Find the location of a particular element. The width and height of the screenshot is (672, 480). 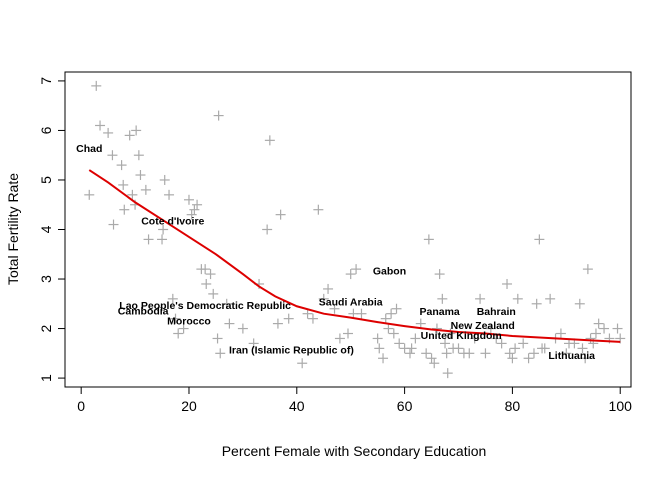

x-tick-label: 100 is located at coordinates (621, 406).